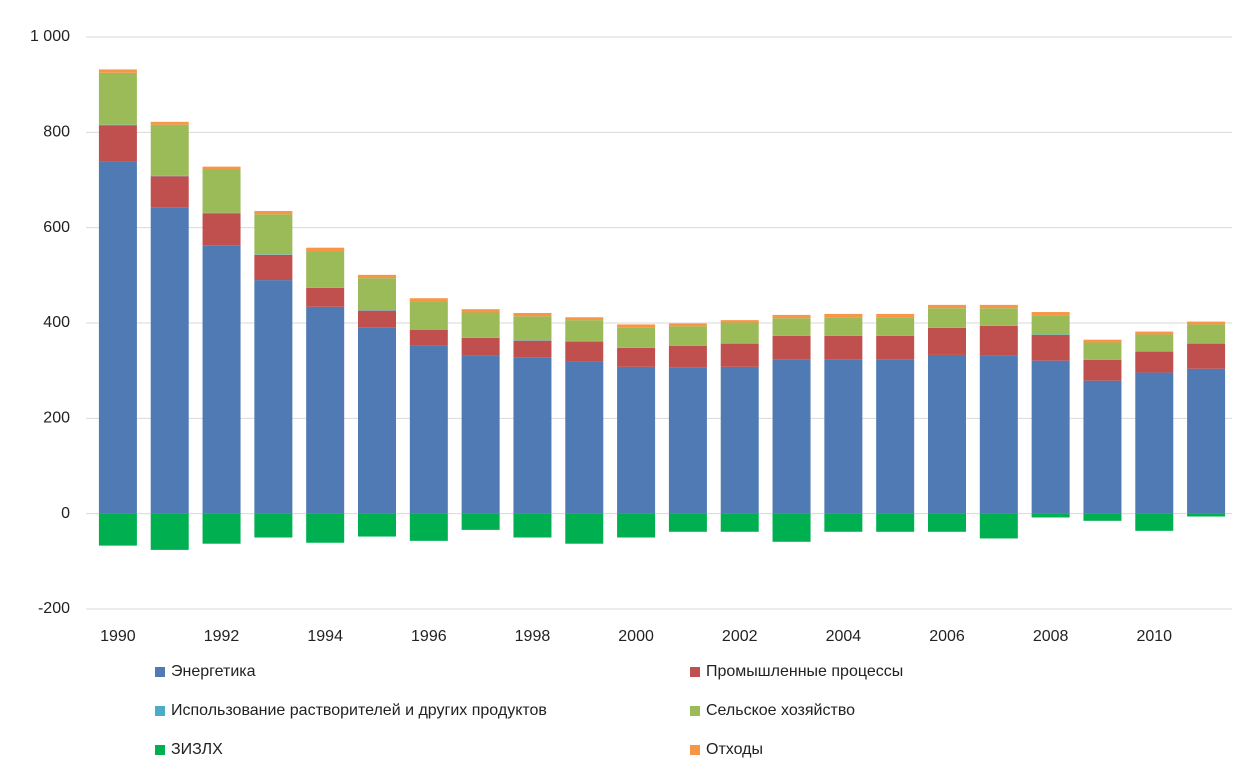 The height and width of the screenshot is (763, 1242). What do you see at coordinates (325, 636) in the screenshot?
I see `x-tick-label: 1994` at bounding box center [325, 636].